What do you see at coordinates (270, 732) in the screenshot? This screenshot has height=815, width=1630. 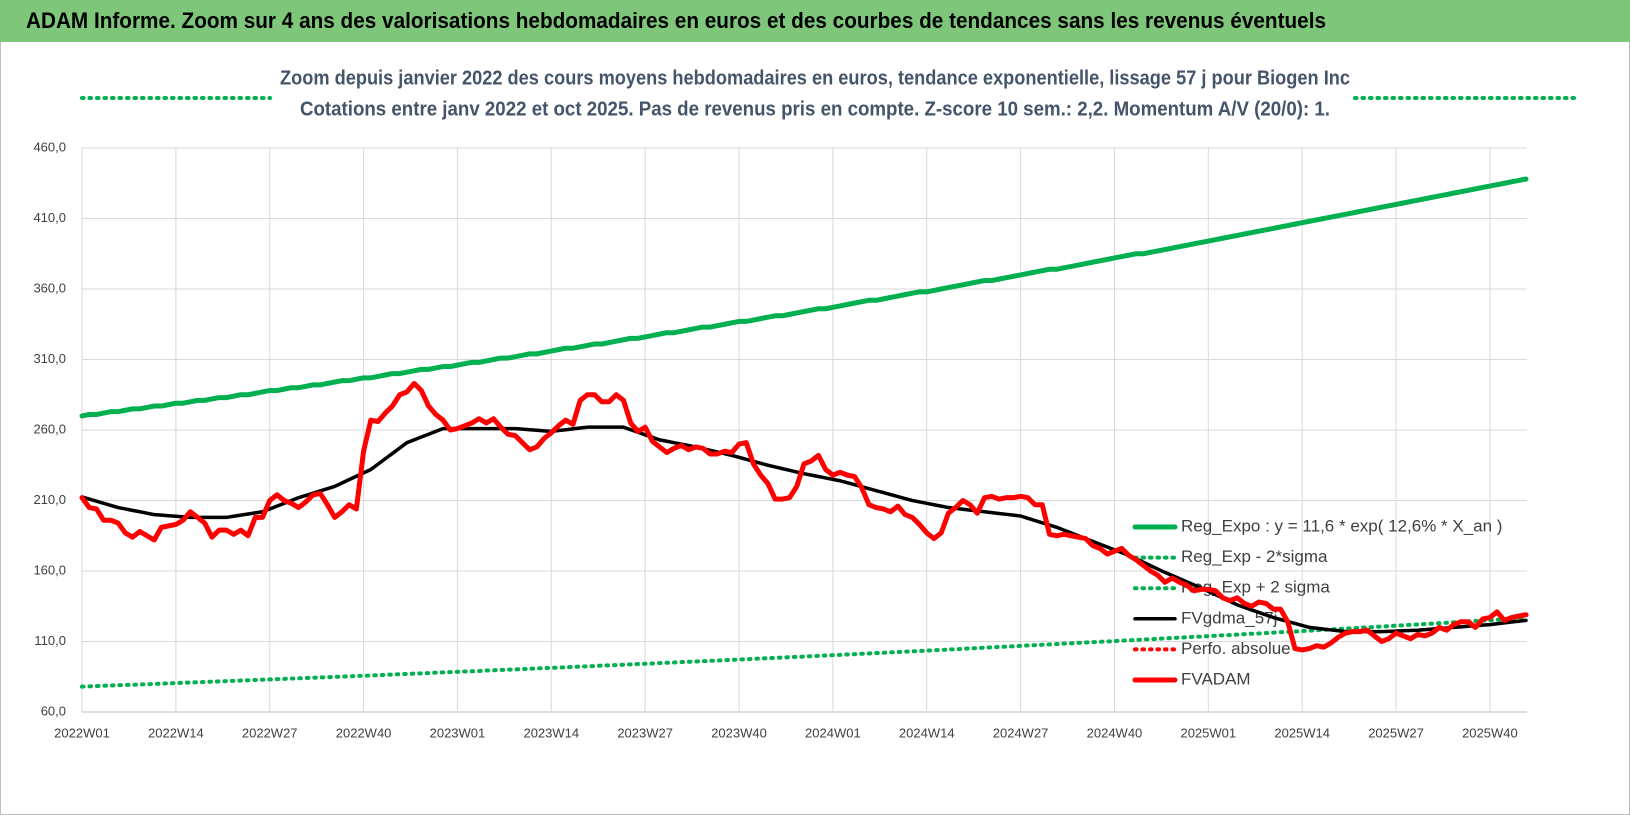 I see `x-tick-label: 2022W27` at bounding box center [270, 732].